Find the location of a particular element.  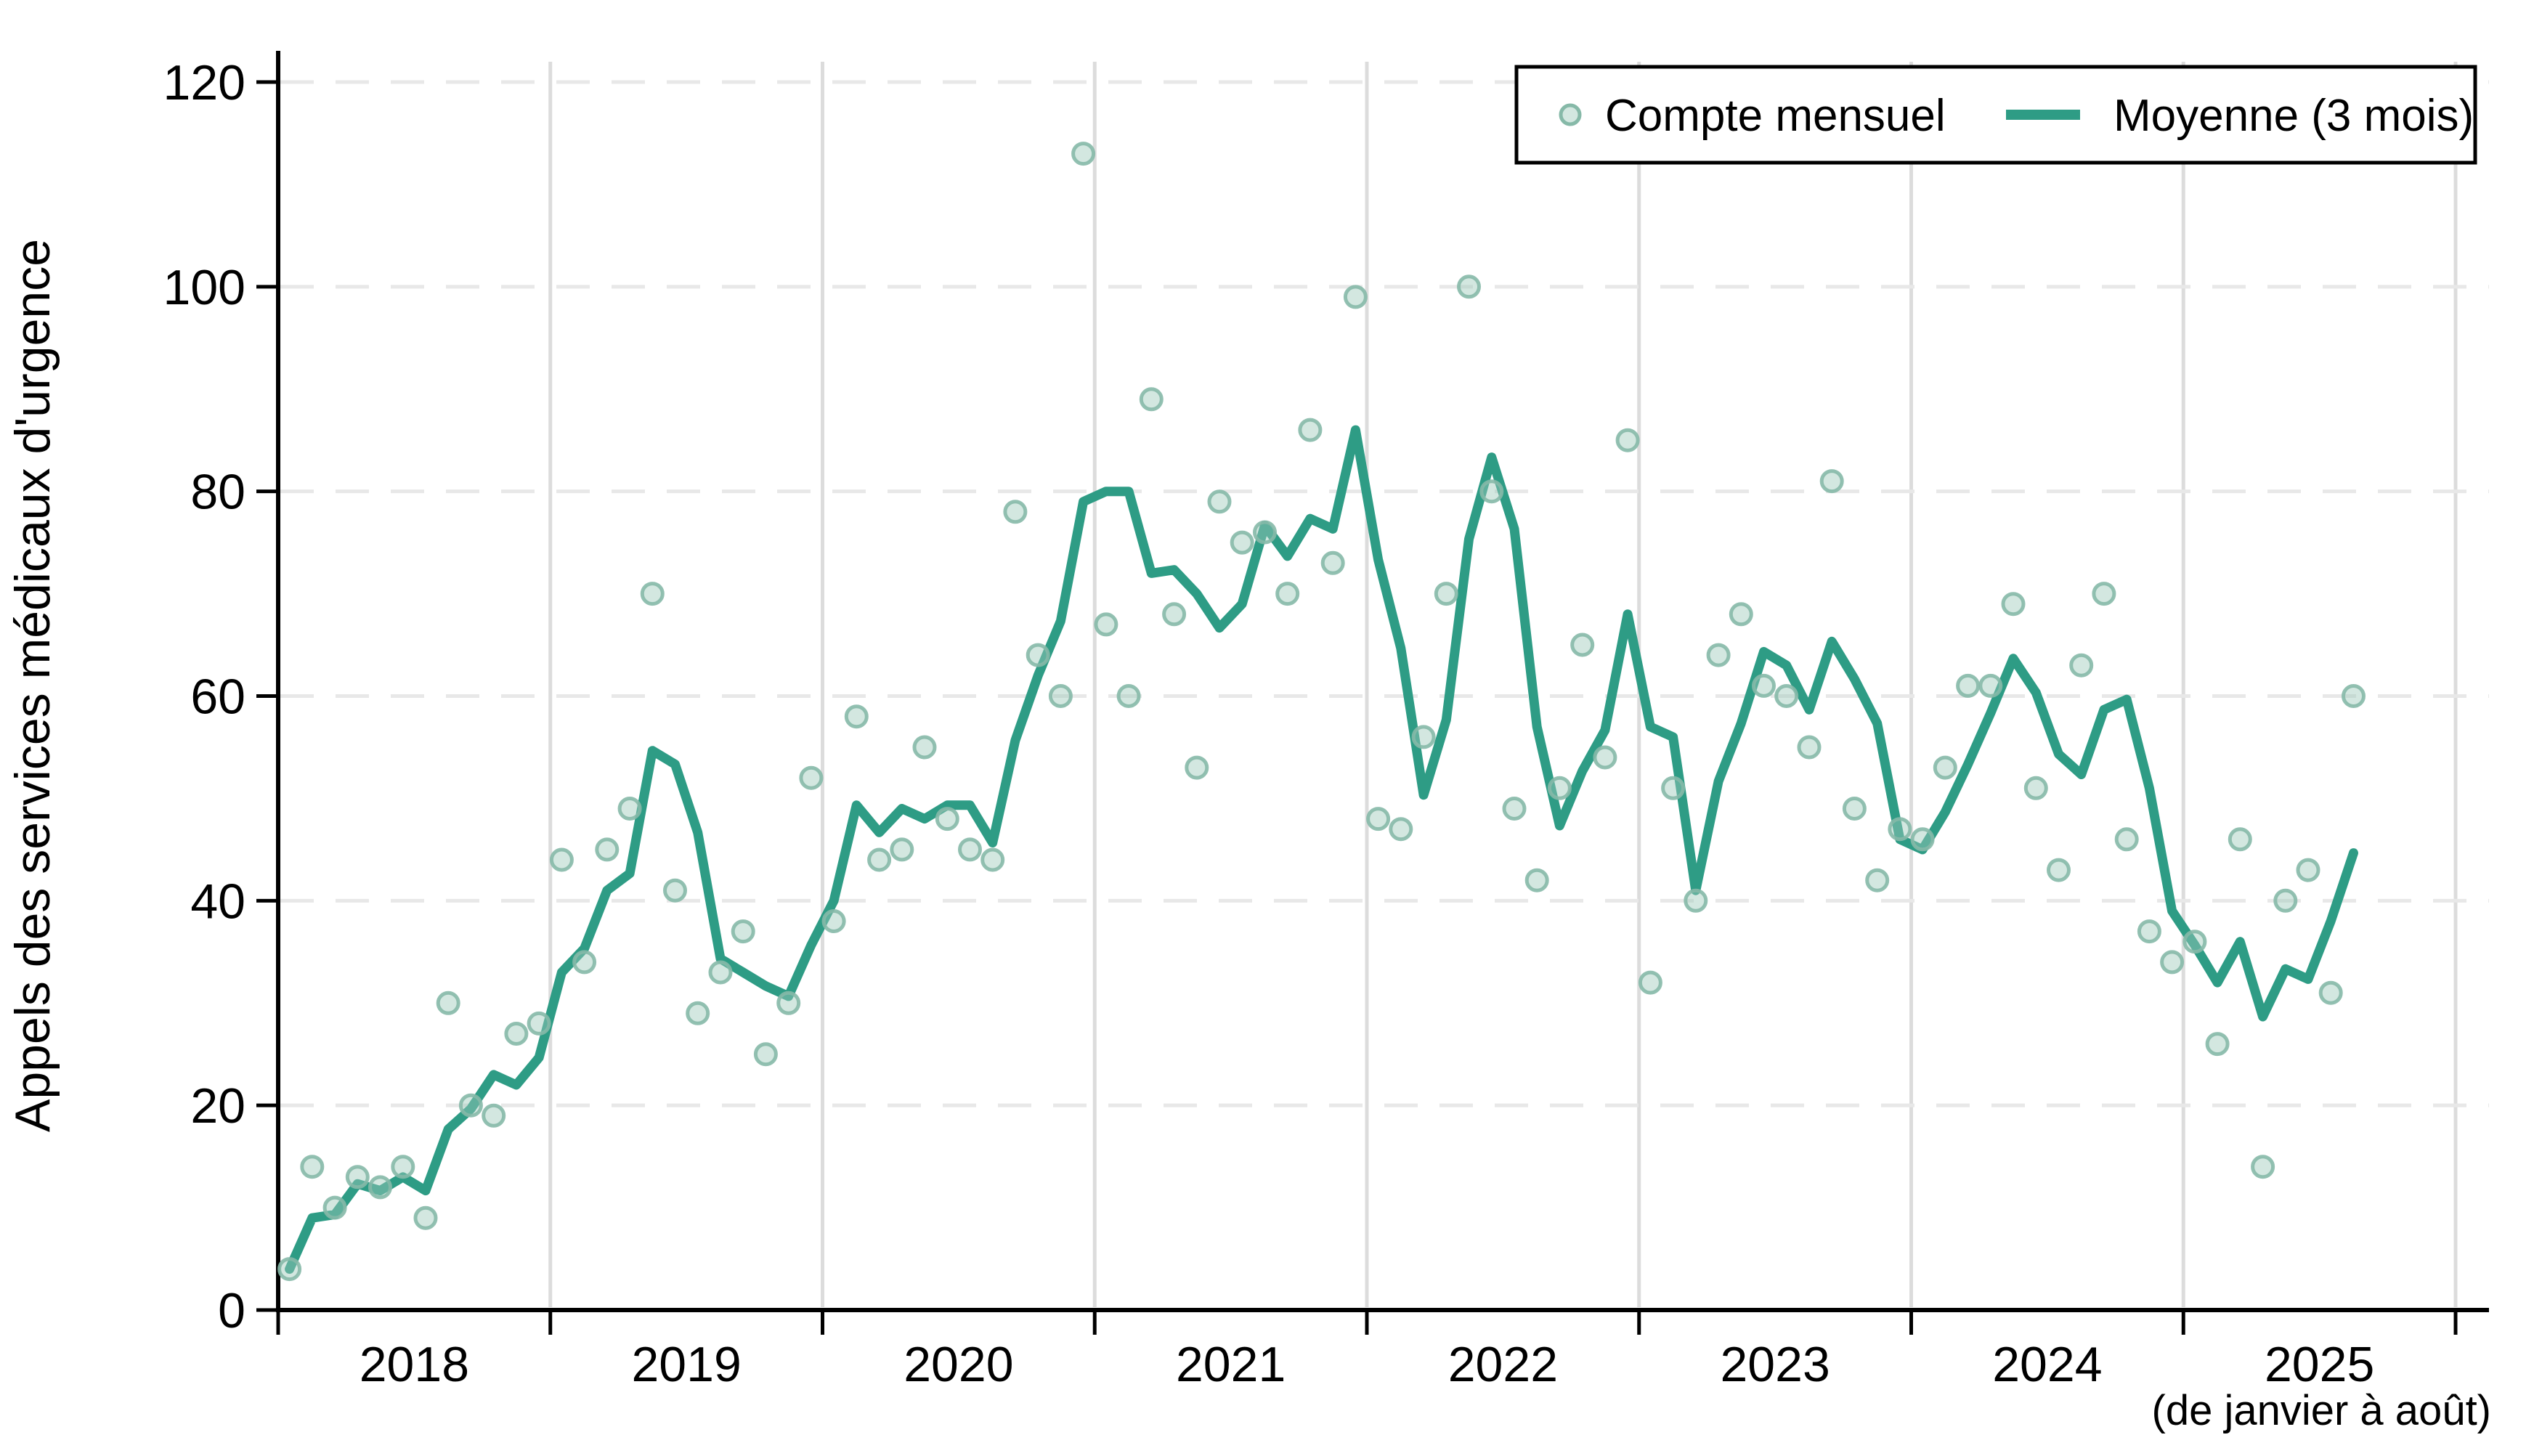

legend-box is located at coordinates (1995, 115).